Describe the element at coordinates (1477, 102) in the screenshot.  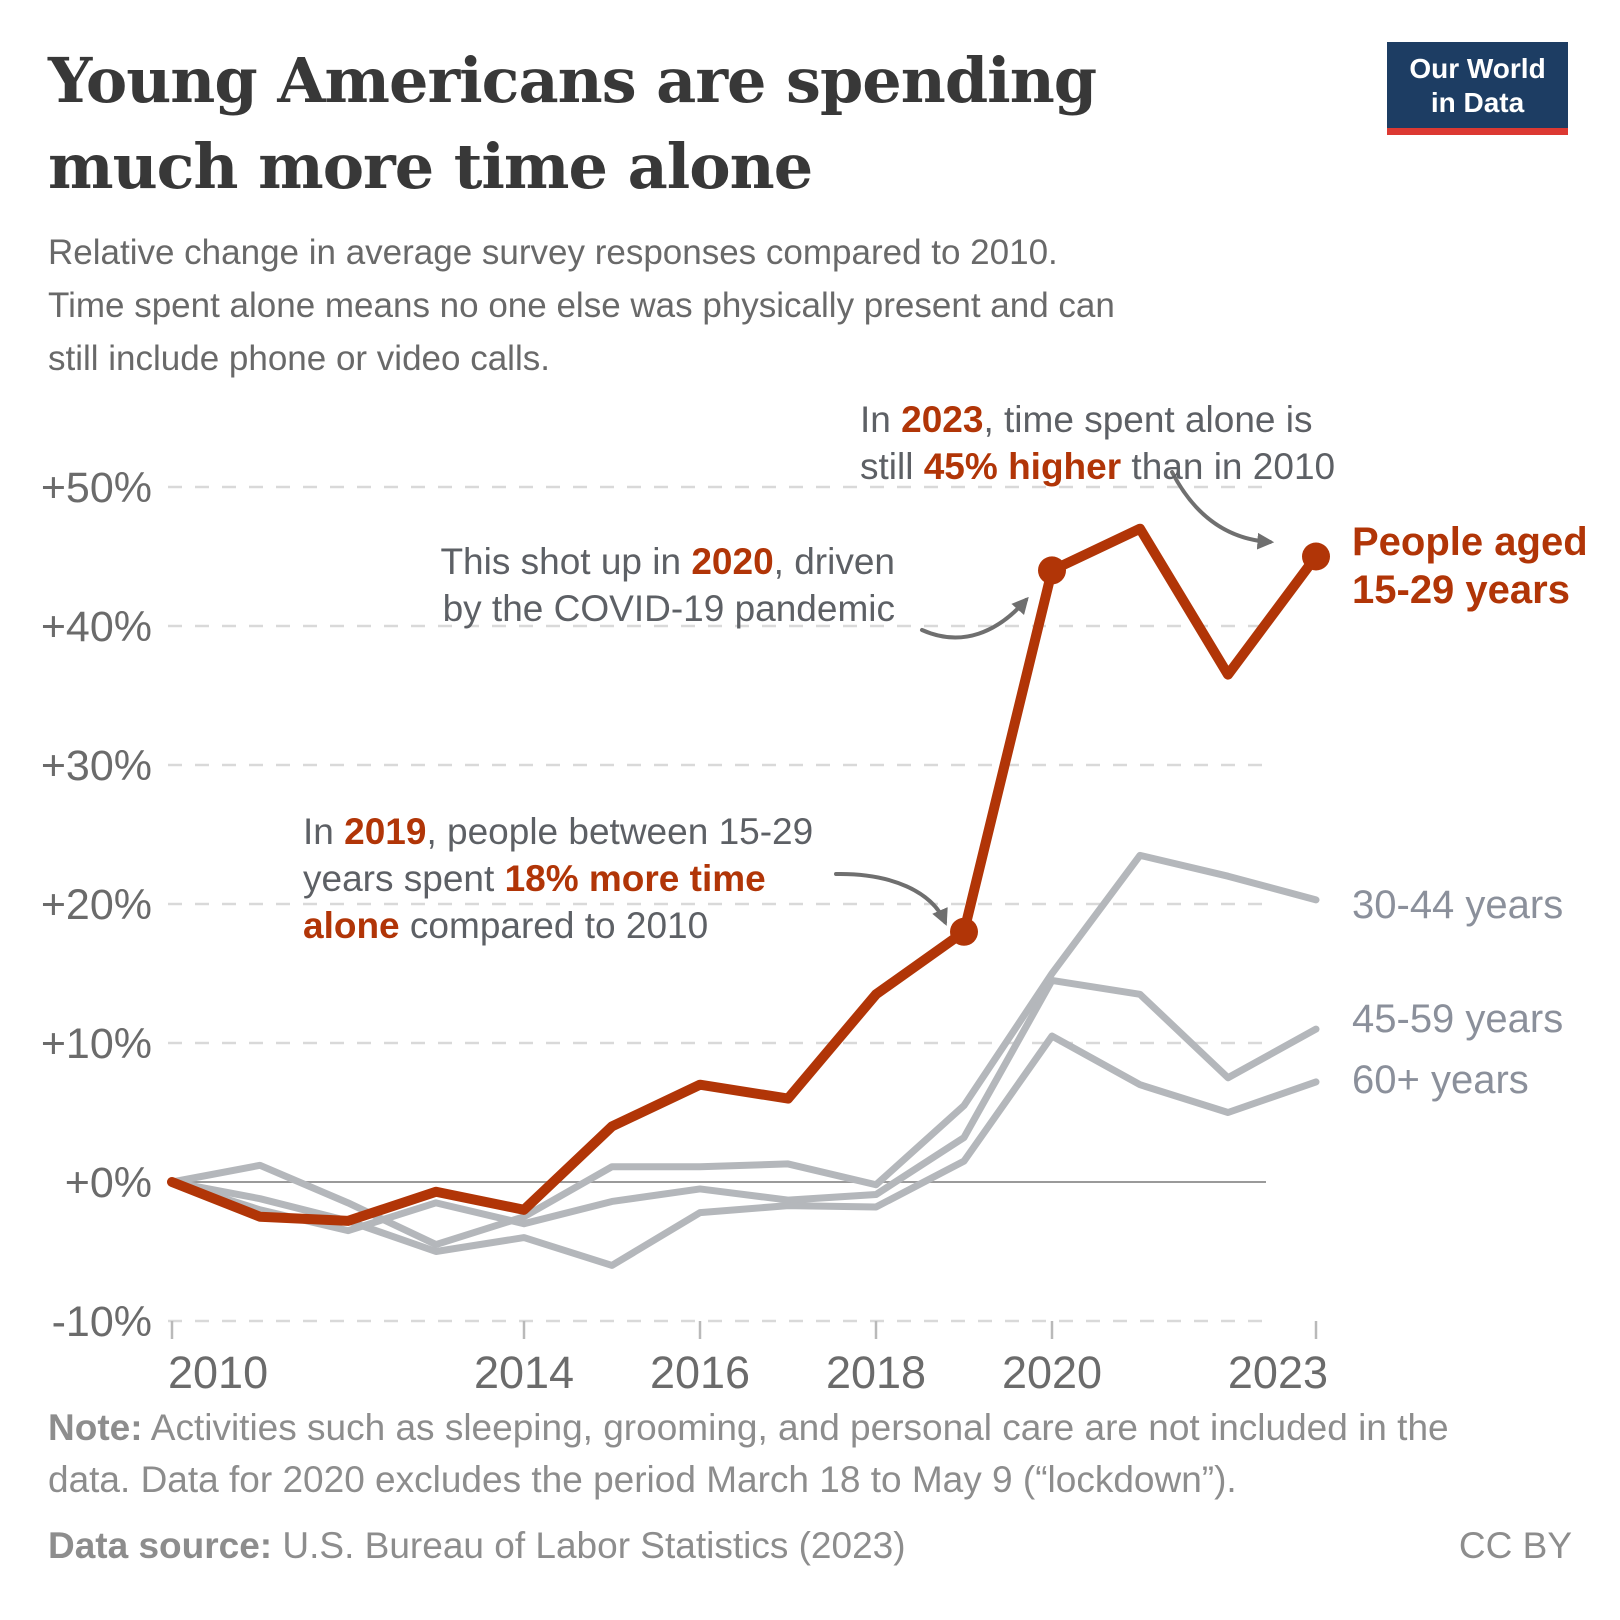
I see `owid-logo-line-2: in Data` at that location.